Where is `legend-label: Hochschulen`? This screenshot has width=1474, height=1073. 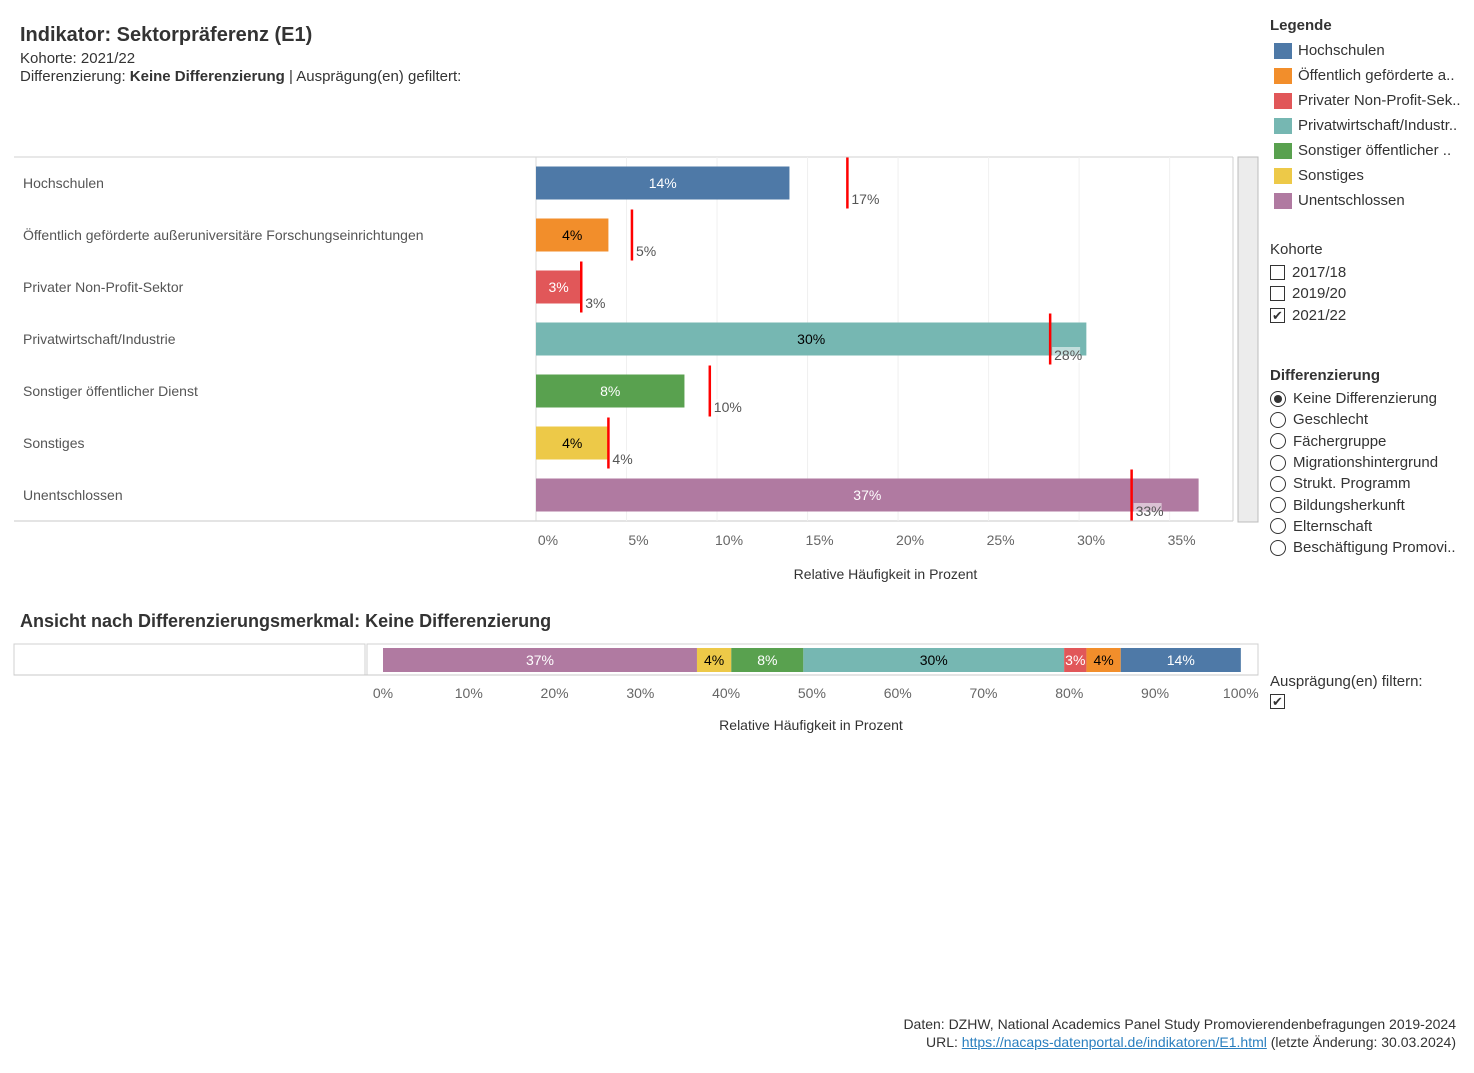 legend-label: Hochschulen is located at coordinates (1341, 50).